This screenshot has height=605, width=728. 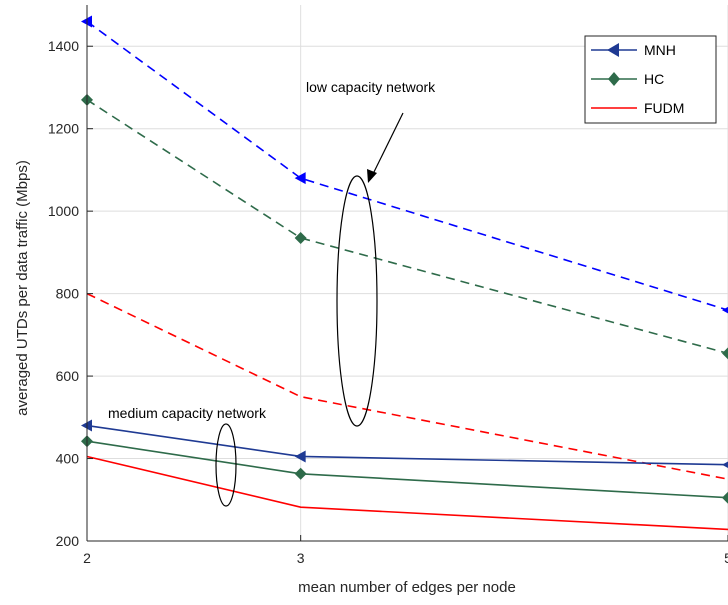 I want to click on y-tick-label: 200, so click(x=68, y=541).